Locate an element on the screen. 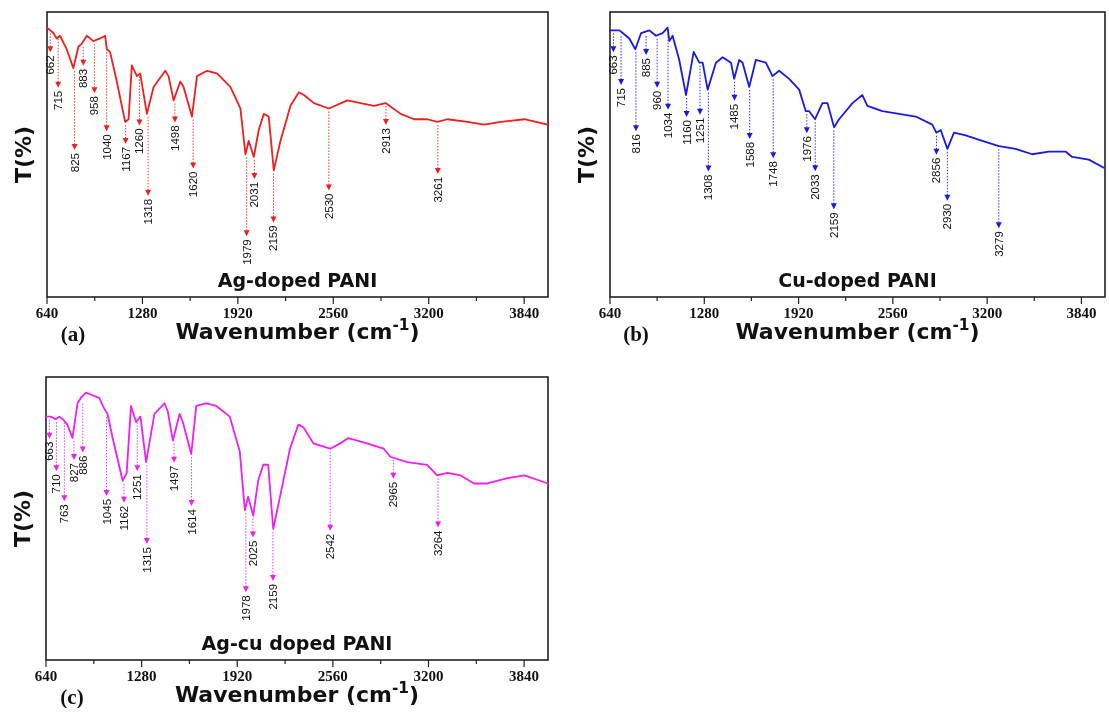 This screenshot has height=715, width=1109. annotation: 1978 is located at coordinates (245, 608).